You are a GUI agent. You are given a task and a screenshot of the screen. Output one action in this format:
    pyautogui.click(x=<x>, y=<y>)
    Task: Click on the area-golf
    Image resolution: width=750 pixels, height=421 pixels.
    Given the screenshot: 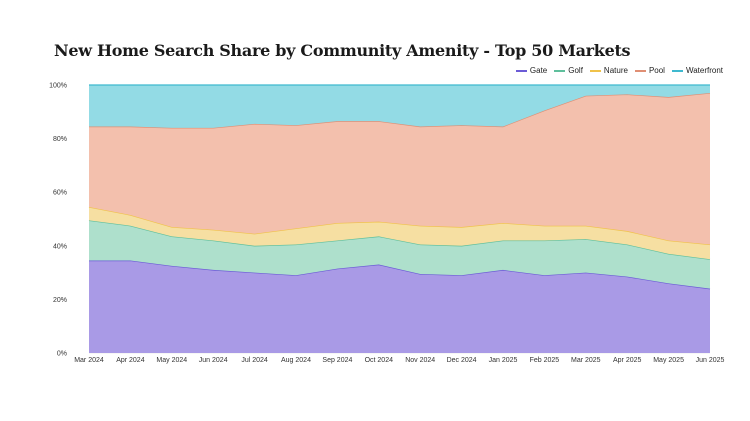 What is the action you would take?
    pyautogui.click(x=399, y=254)
    